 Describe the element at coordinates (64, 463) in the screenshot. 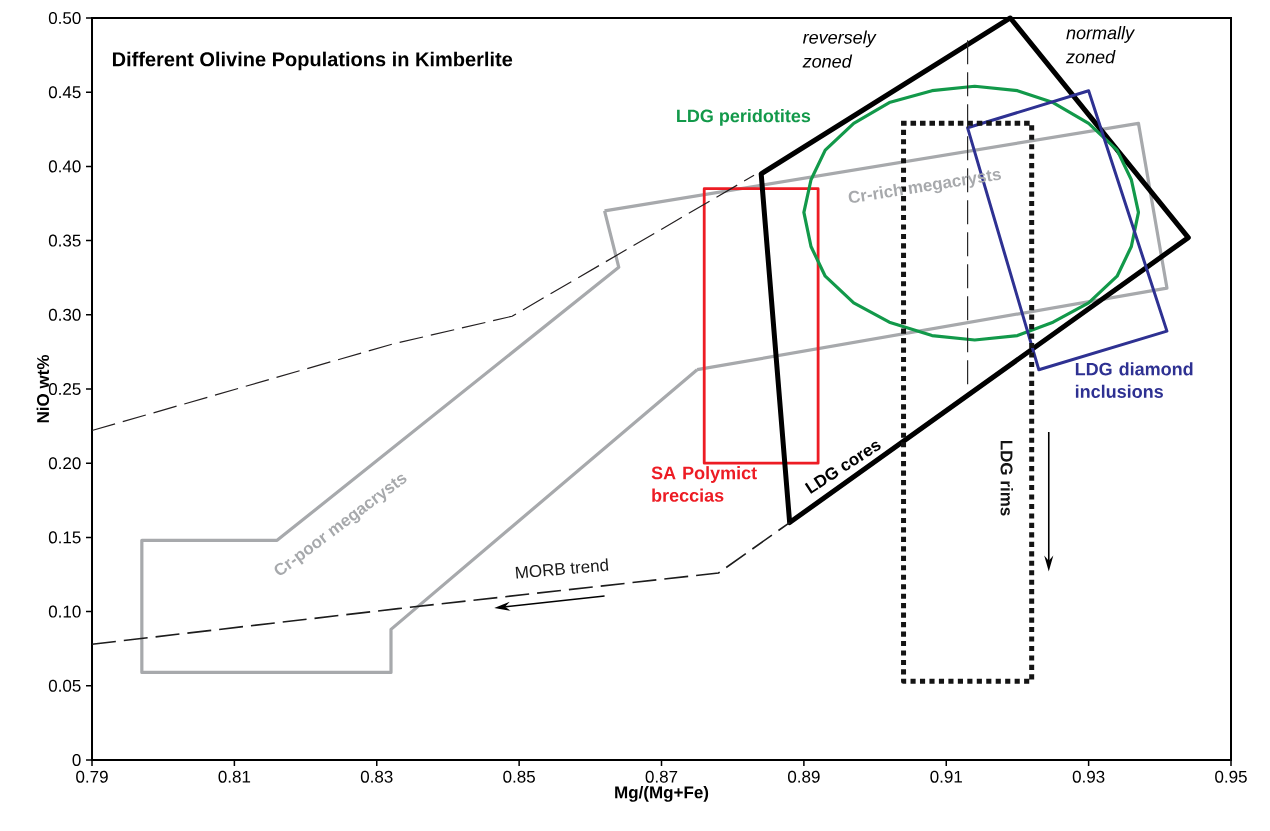

I see `y-tick-label: 0.20` at that location.